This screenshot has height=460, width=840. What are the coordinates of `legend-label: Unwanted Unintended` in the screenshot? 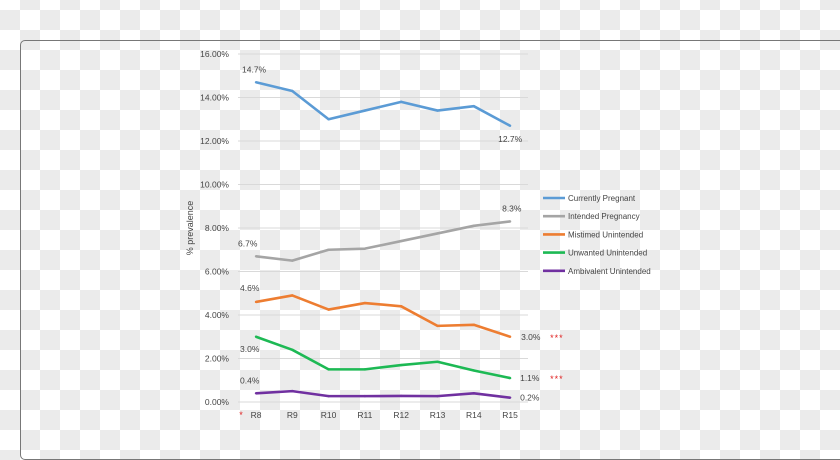 It's located at (607, 253).